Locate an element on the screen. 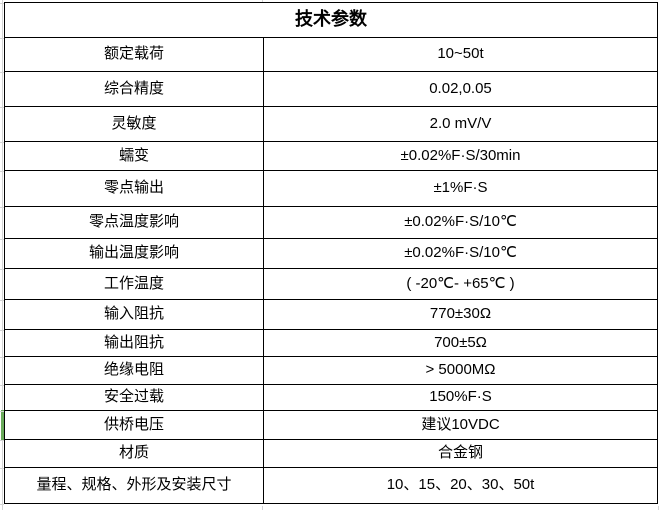 The image size is (661, 510). spec-label: 输出温度影响 is located at coordinates (134, 253).